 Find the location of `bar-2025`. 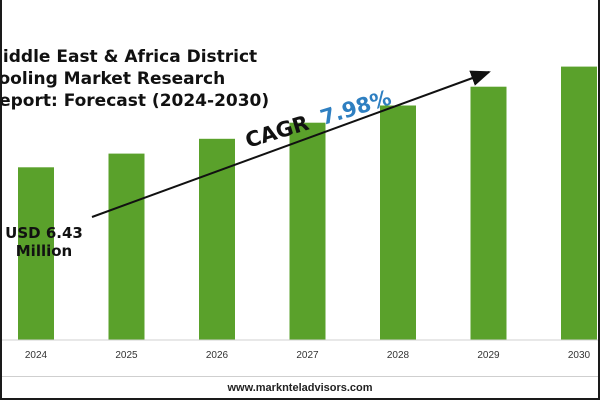

bar-2025 is located at coordinates (126, 246).